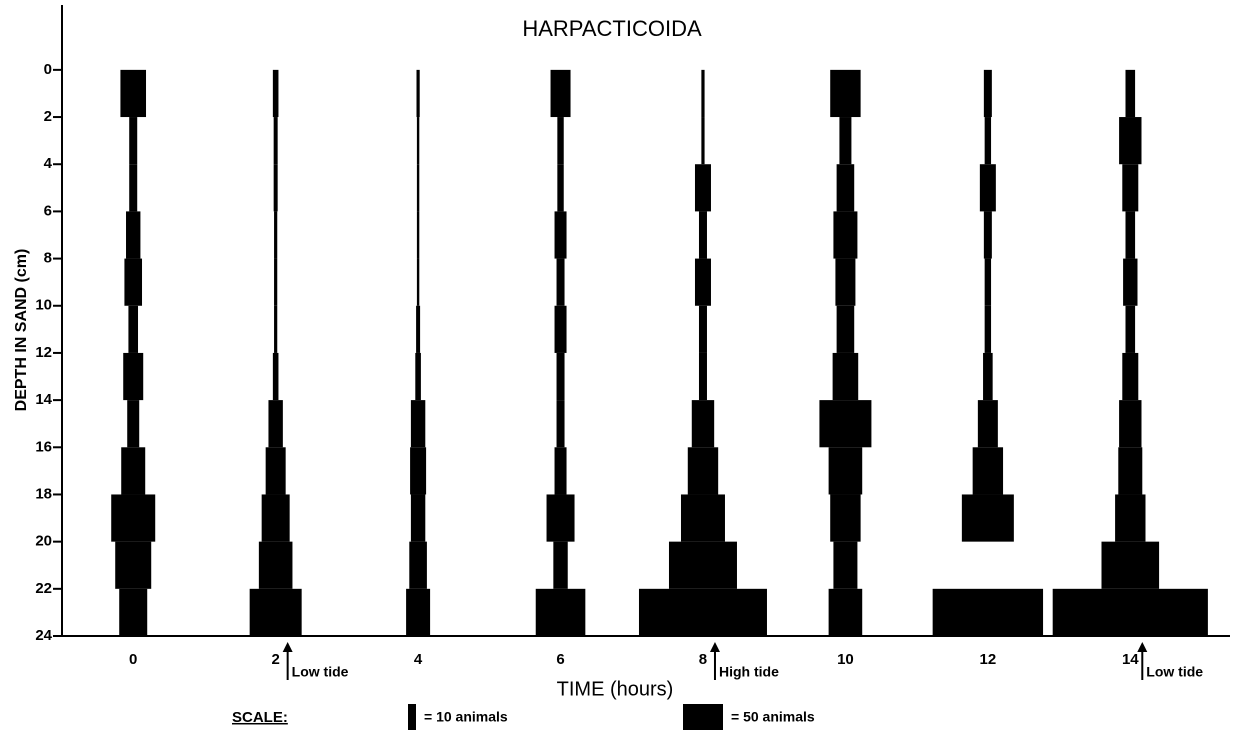 The height and width of the screenshot is (736, 1238). I want to click on y-tick-label: 4, so click(48, 163).